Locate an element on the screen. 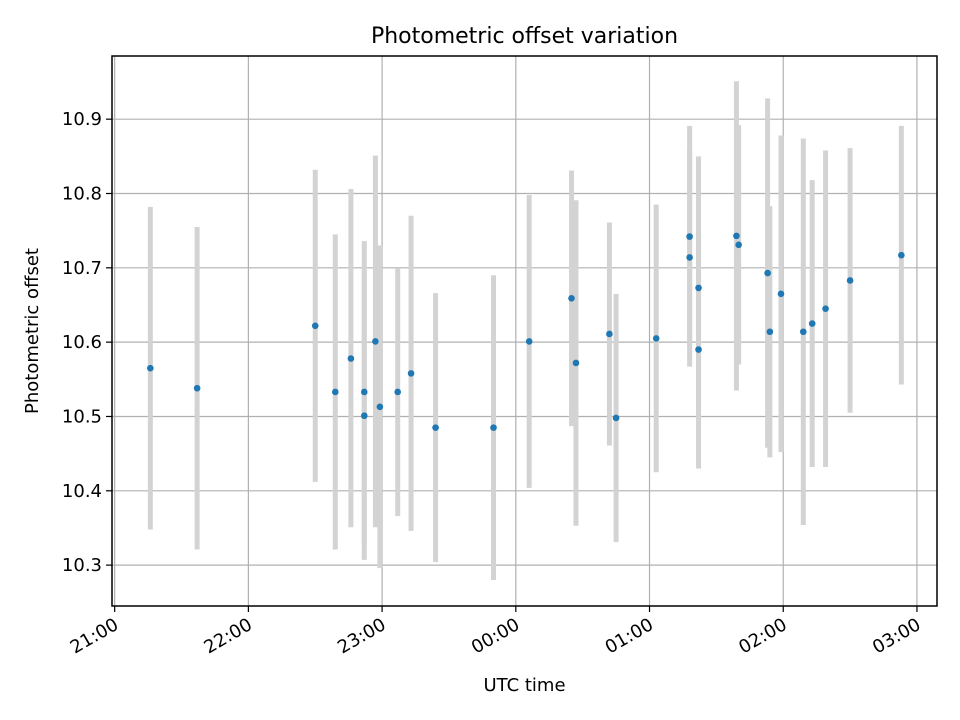  x-axis-label: UTC time is located at coordinates (524, 685).